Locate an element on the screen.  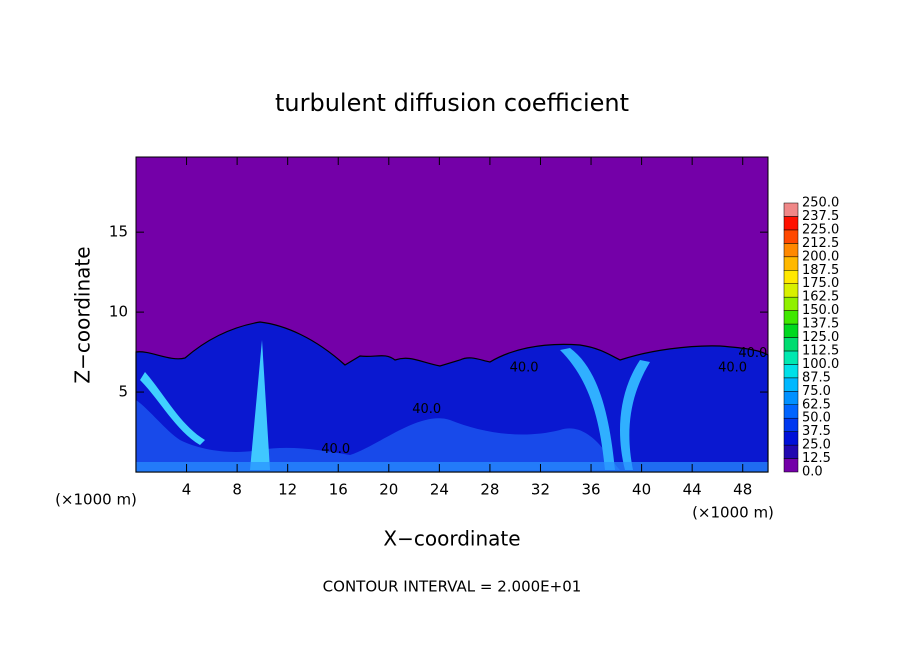
colorbar-label: 62.5 is located at coordinates (816, 404).